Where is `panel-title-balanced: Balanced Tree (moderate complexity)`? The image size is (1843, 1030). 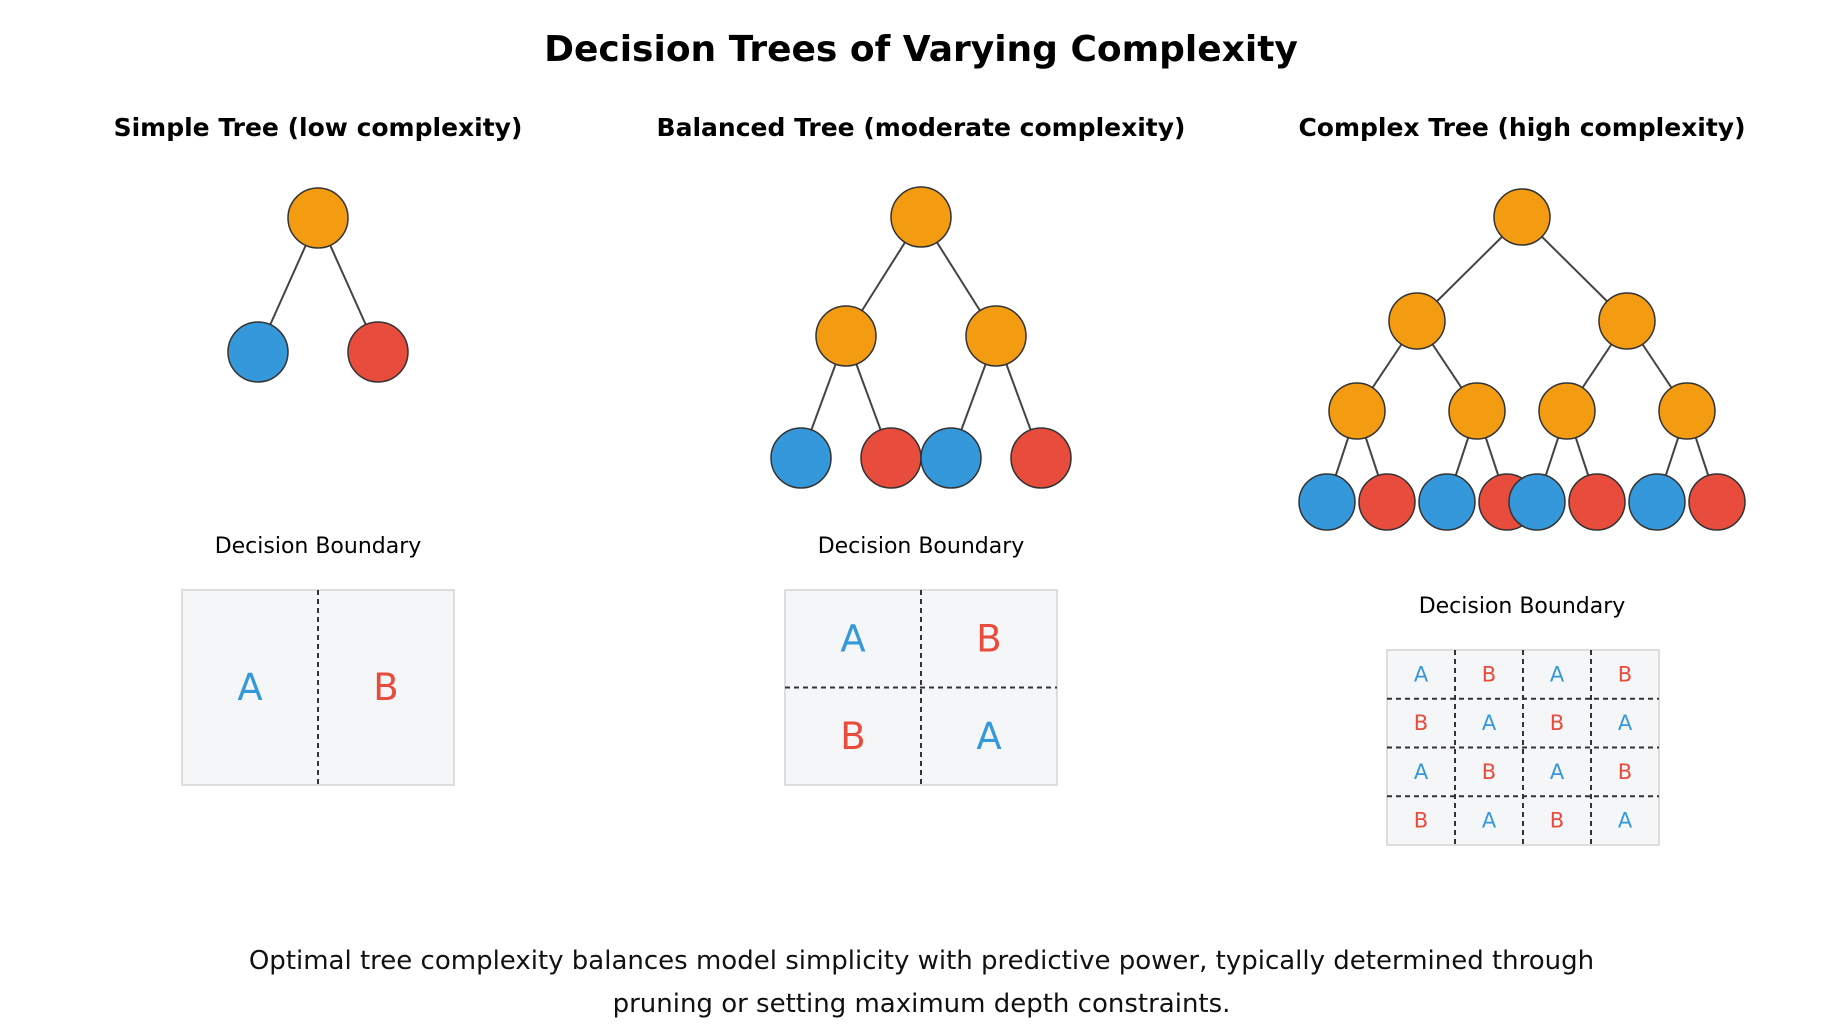
panel-title-balanced: Balanced Tree (moderate complexity) is located at coordinates (921, 127).